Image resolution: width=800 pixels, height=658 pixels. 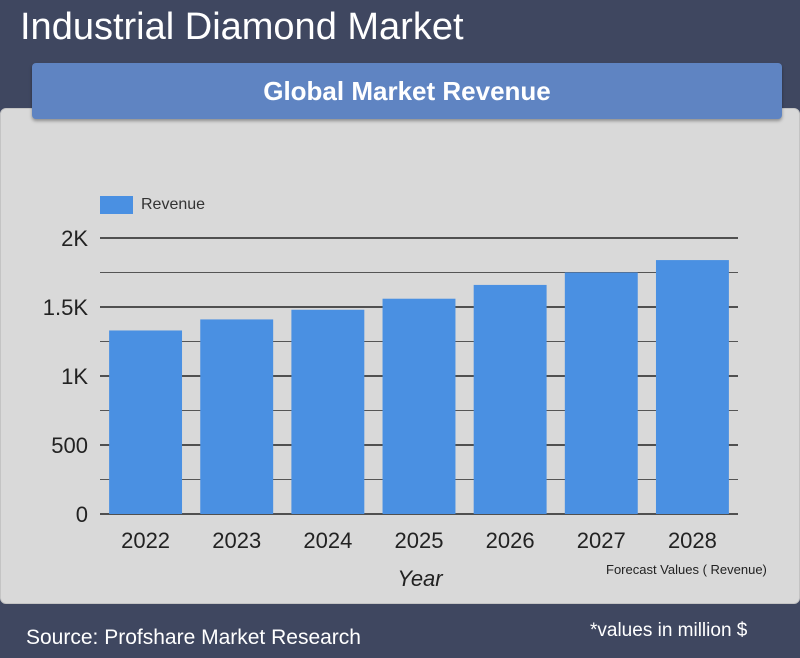 I want to click on bar-2026, so click(x=510, y=399).